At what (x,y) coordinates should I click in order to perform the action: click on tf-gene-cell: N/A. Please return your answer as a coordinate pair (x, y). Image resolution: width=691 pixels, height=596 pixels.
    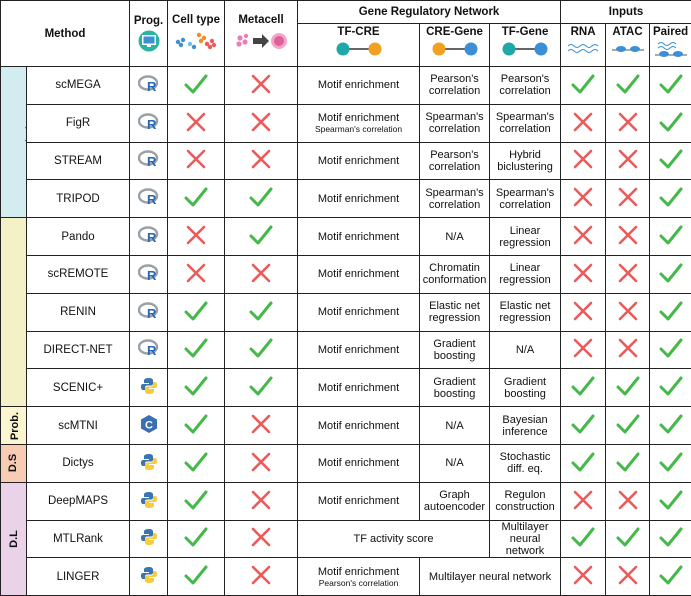
    Looking at the image, I should click on (525, 350).